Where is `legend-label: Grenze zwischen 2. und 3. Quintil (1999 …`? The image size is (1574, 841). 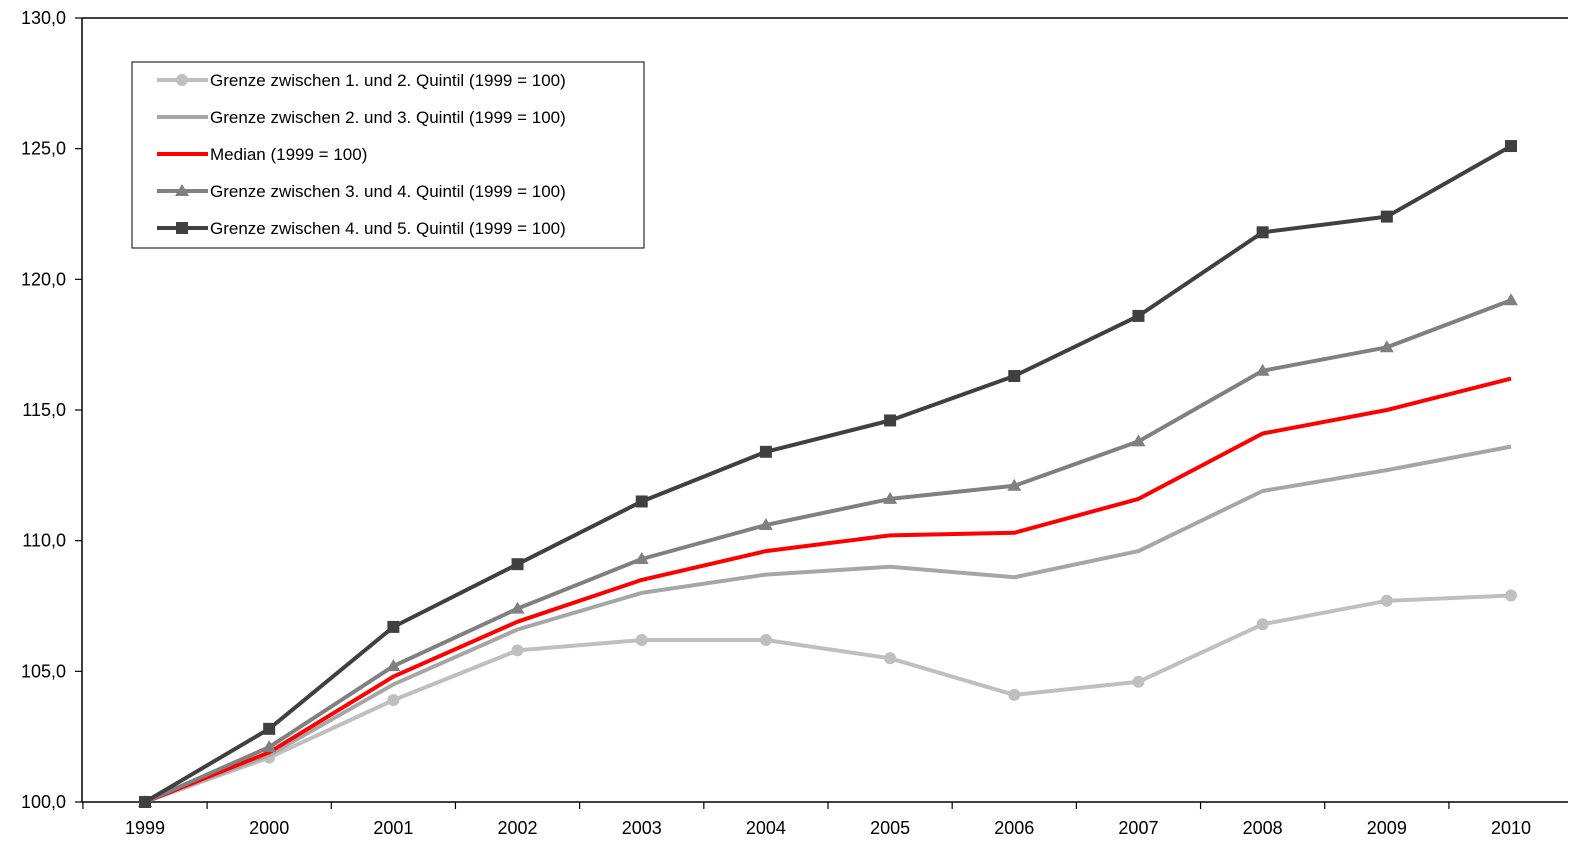
legend-label: Grenze zwischen 2. und 3. Quintil (1999 … is located at coordinates (388, 117).